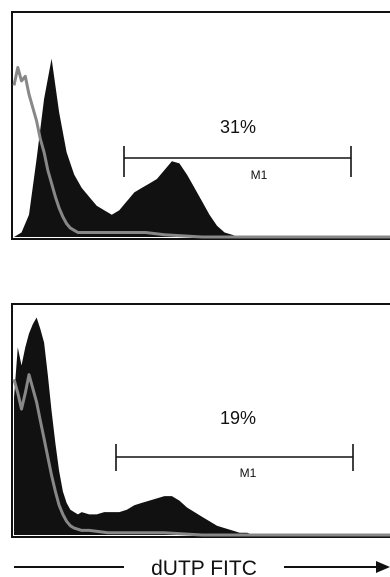 The width and height of the screenshot is (390, 577). What do you see at coordinates (238, 127) in the screenshot?
I see `gate-percent: 31%` at bounding box center [238, 127].